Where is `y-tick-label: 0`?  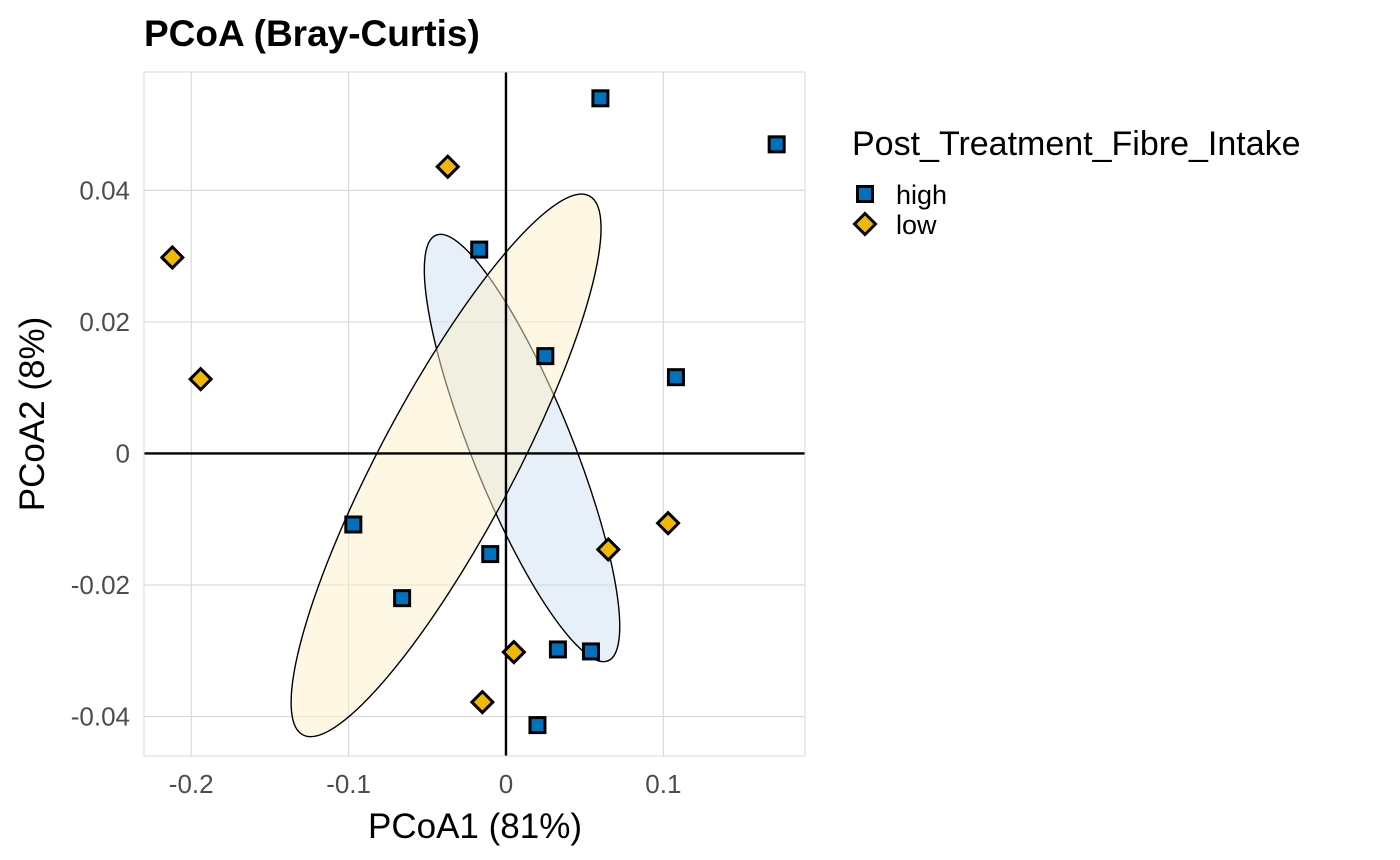 y-tick-label: 0 is located at coordinates (123, 453).